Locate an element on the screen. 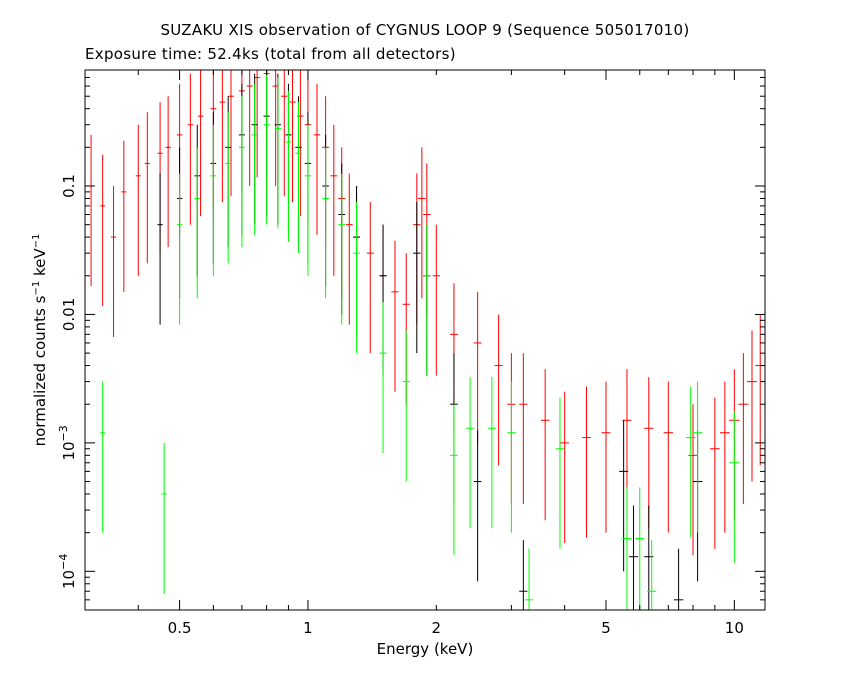 This screenshot has width=850, height=680. svg-text: 10−4 is located at coordinates (67, 571).